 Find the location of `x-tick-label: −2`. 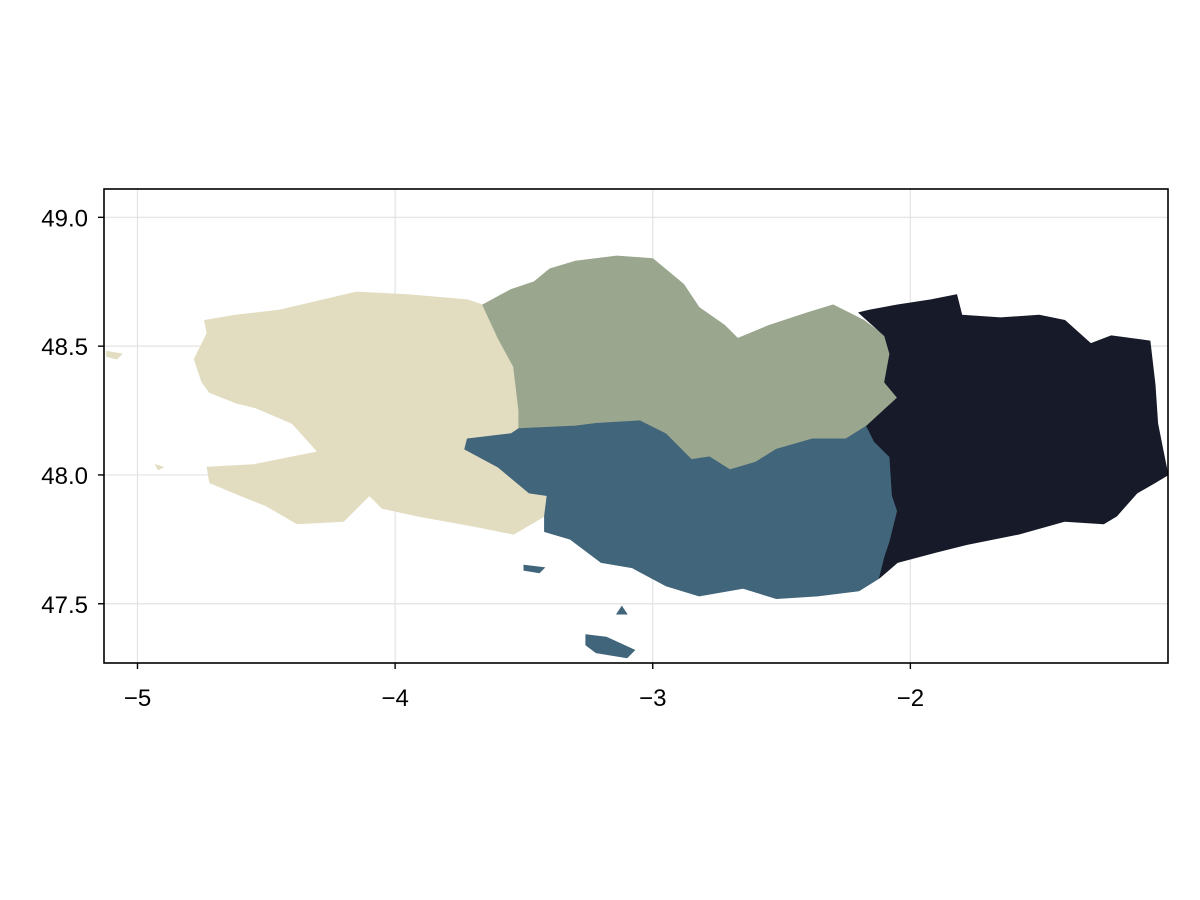

x-tick-label: −2 is located at coordinates (910, 698).